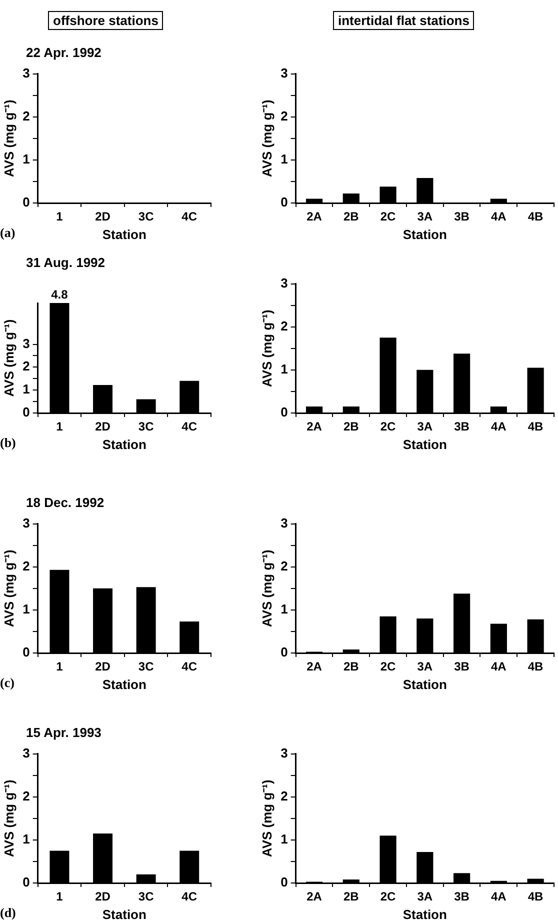 The width and height of the screenshot is (558, 921). What do you see at coordinates (65, 503) in the screenshot?
I see `chart-subtitle: 18 Dec. 1992` at bounding box center [65, 503].